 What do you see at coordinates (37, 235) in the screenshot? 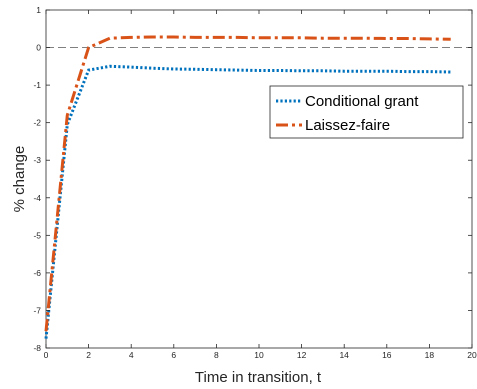
I see `y-tick-label: -5` at bounding box center [37, 235].